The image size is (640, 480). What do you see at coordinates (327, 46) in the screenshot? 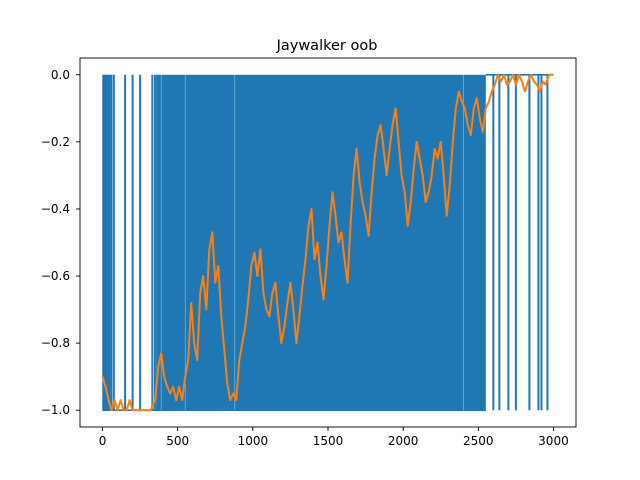
I see `chart-title: Jaywalker oob` at bounding box center [327, 46].